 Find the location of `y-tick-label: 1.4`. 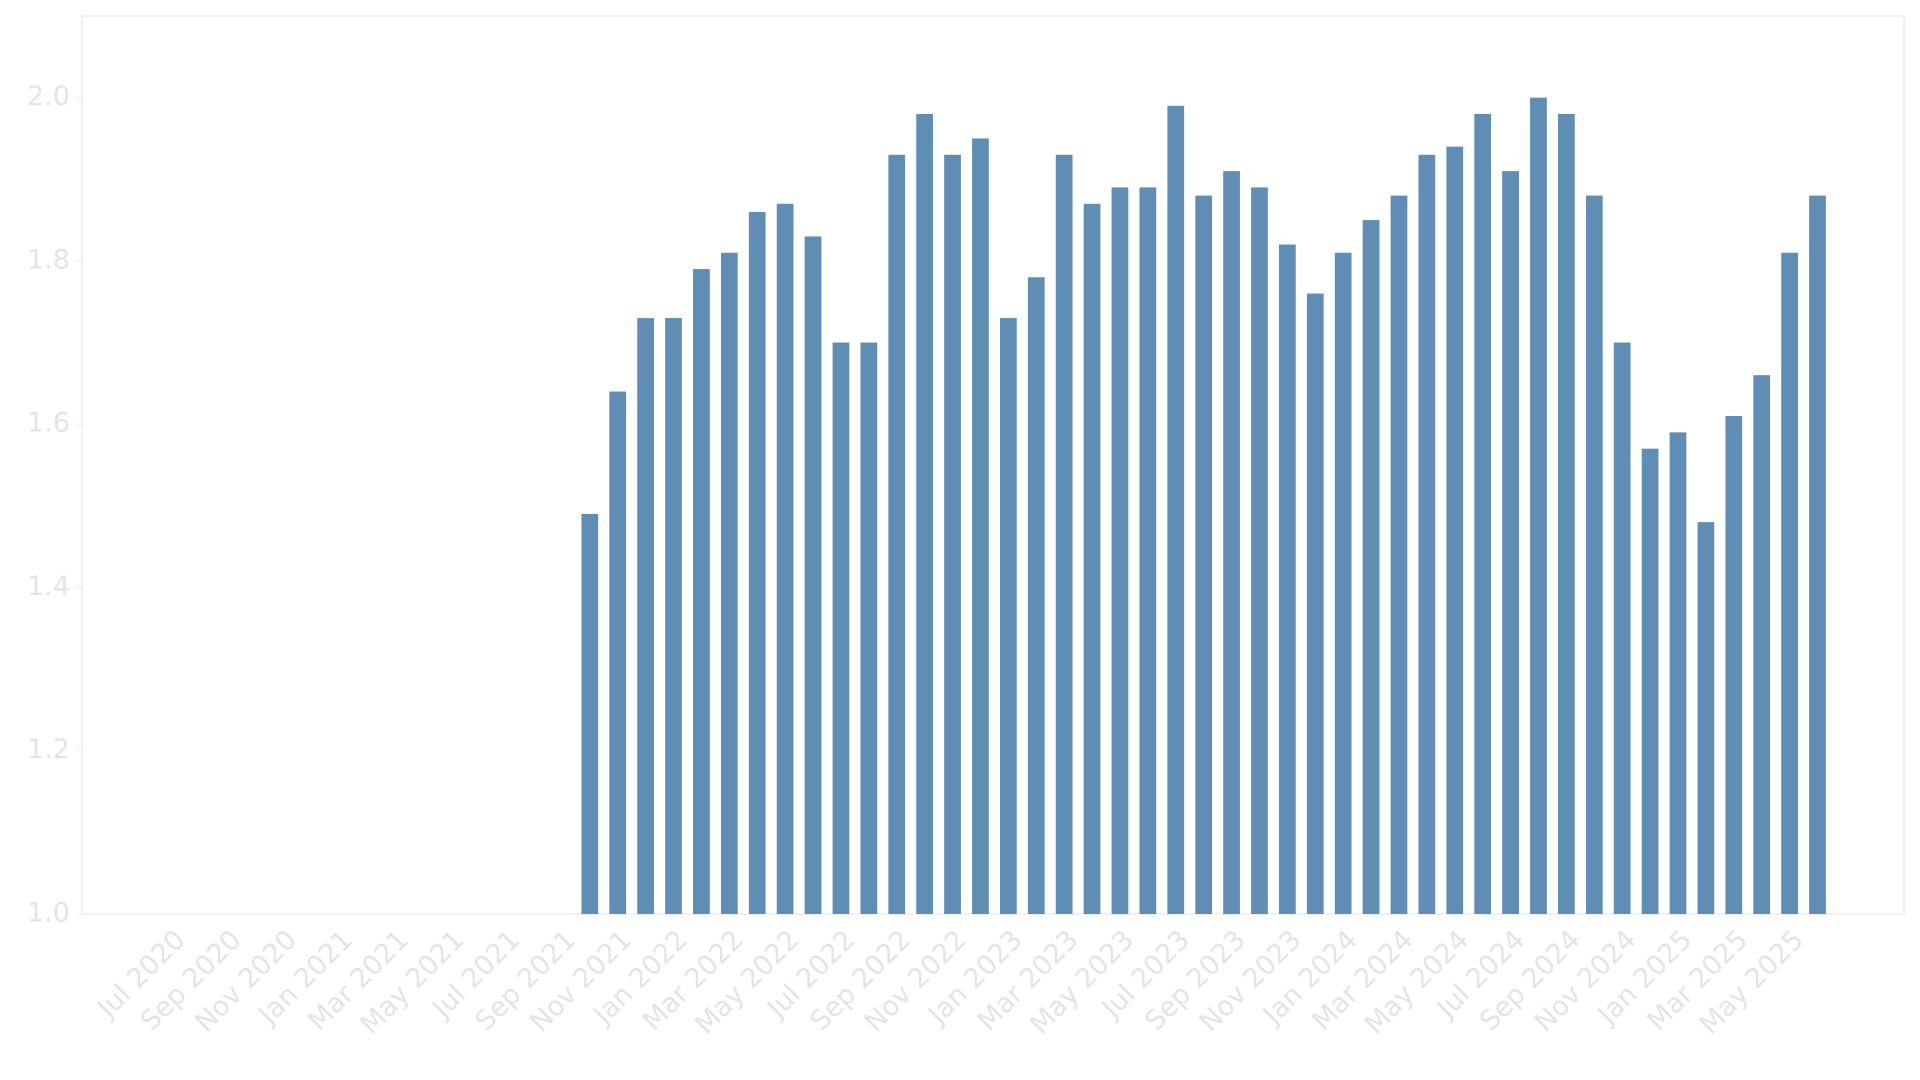

y-tick-label: 1.4 is located at coordinates (48, 586).